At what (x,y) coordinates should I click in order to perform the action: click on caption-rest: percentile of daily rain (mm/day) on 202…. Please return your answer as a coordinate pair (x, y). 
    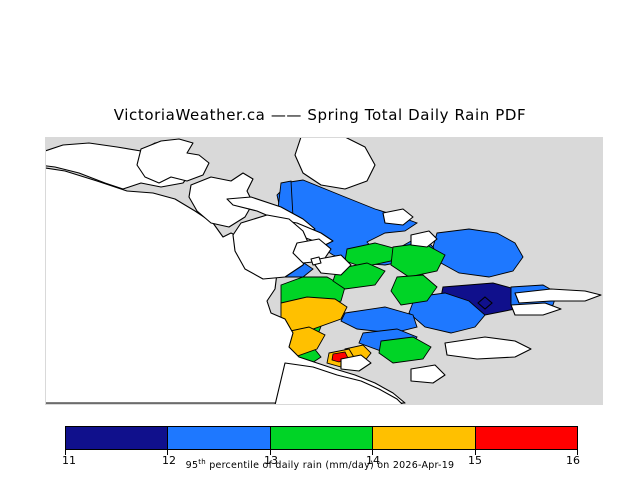
    Looking at the image, I should click on (330, 466).